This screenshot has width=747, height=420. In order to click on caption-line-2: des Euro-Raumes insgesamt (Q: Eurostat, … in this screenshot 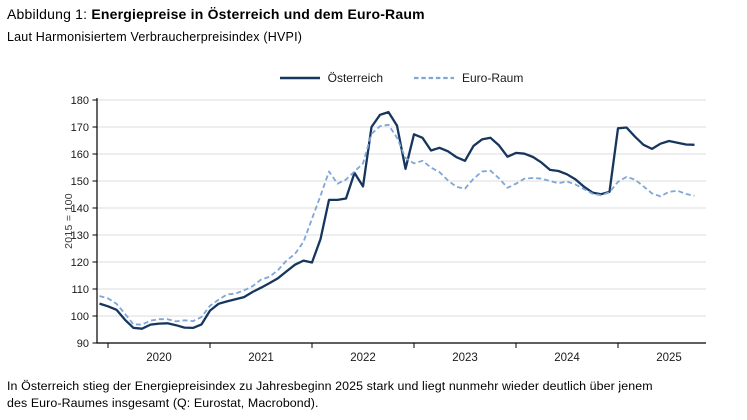, I will do `click(163, 403)`.